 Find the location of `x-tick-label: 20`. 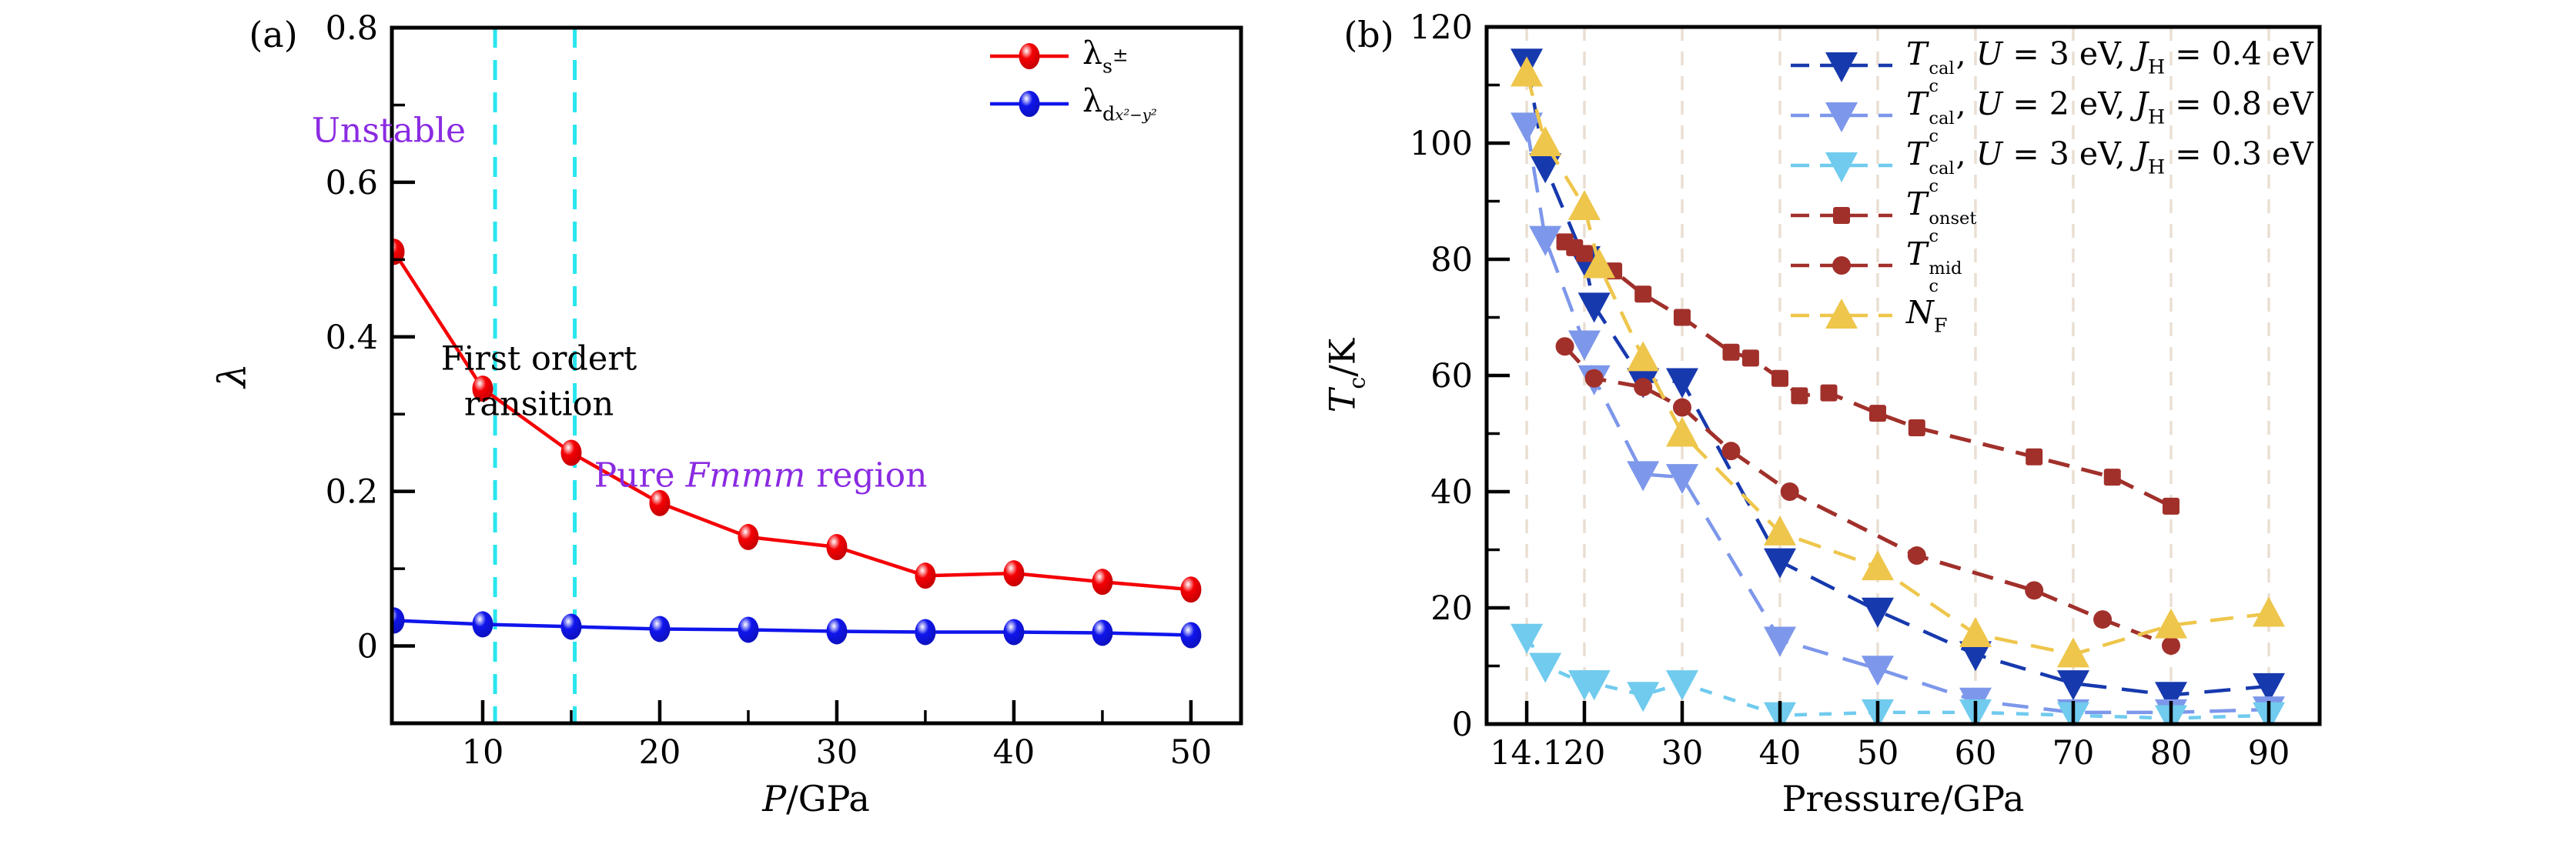

x-tick-label: 20 is located at coordinates (660, 752).